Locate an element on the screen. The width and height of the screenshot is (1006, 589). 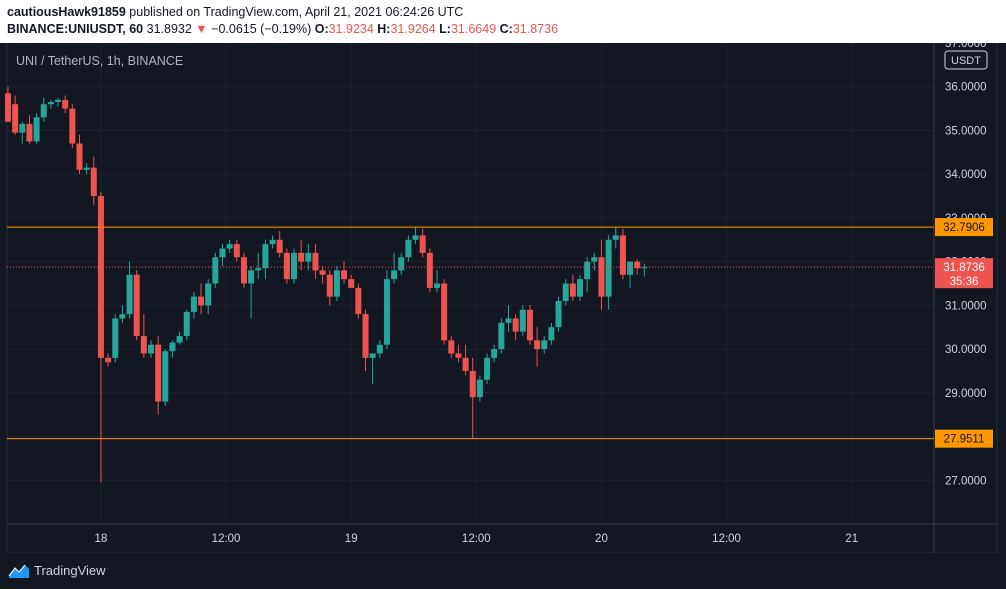
high-value: 31.9264 is located at coordinates (413, 29).